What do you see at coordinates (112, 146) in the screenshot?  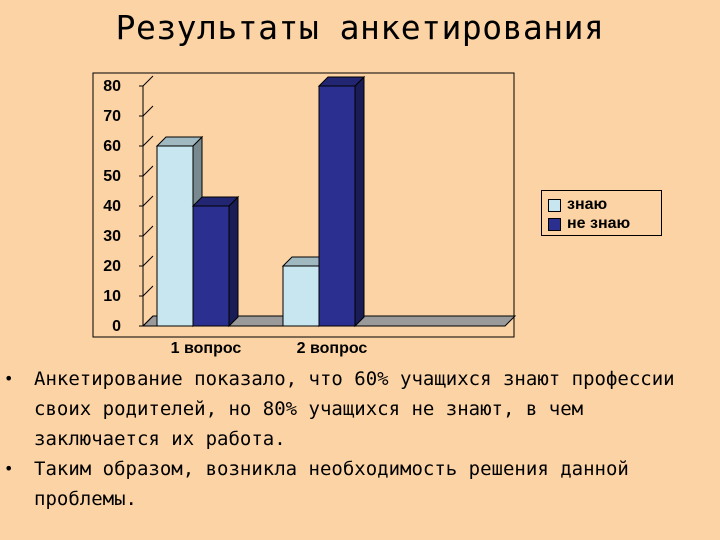 I see `y-tick-label: 60` at bounding box center [112, 146].